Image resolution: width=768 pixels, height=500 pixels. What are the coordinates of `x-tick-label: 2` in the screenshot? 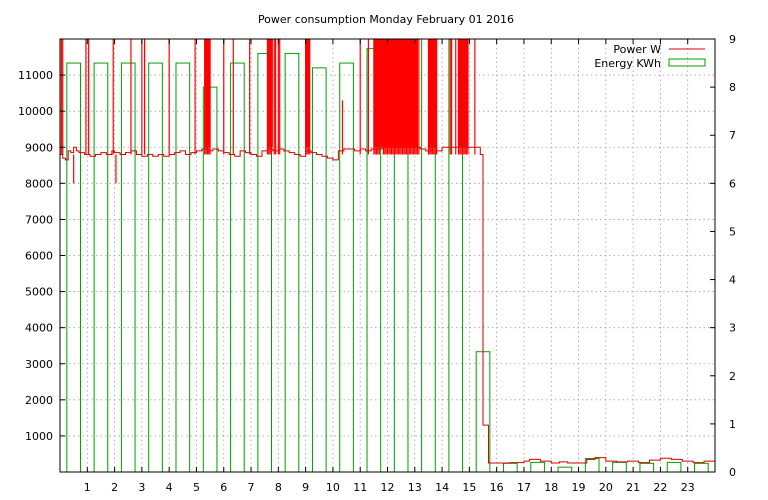 It's located at (114, 487).